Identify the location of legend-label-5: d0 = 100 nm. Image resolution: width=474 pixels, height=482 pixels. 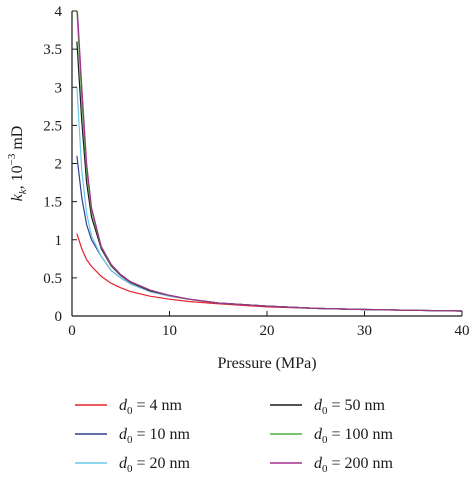
(354, 436).